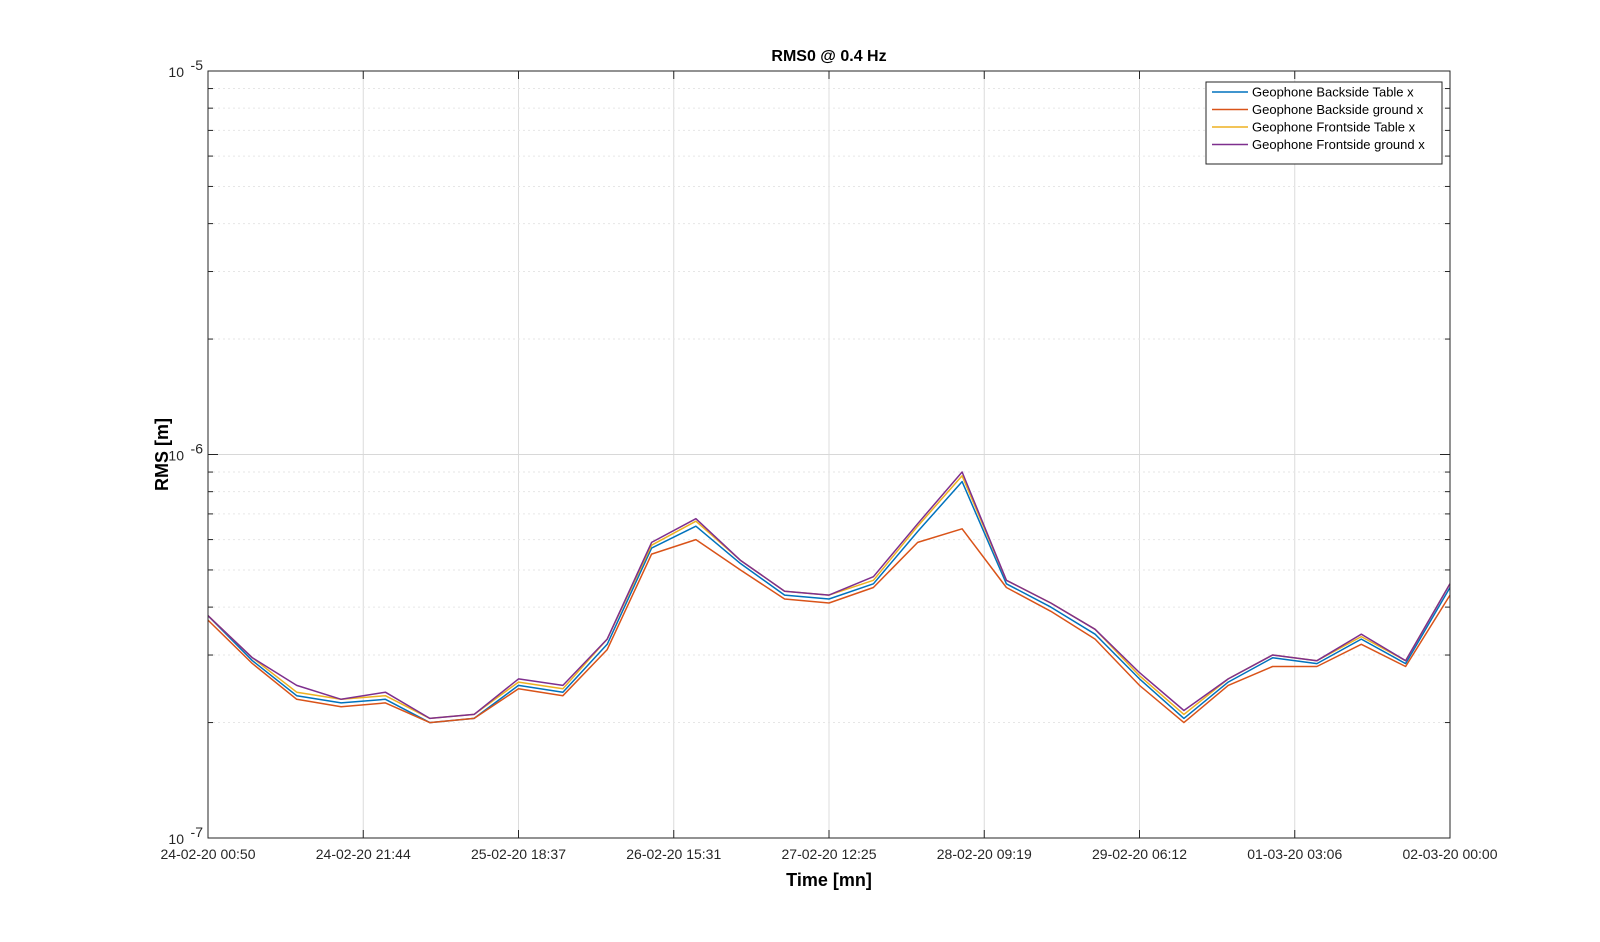 Image resolution: width=1600 pixels, height=942 pixels. What do you see at coordinates (1338, 109) in the screenshot?
I see `legend-entry: Geophone Backside ground x` at bounding box center [1338, 109].